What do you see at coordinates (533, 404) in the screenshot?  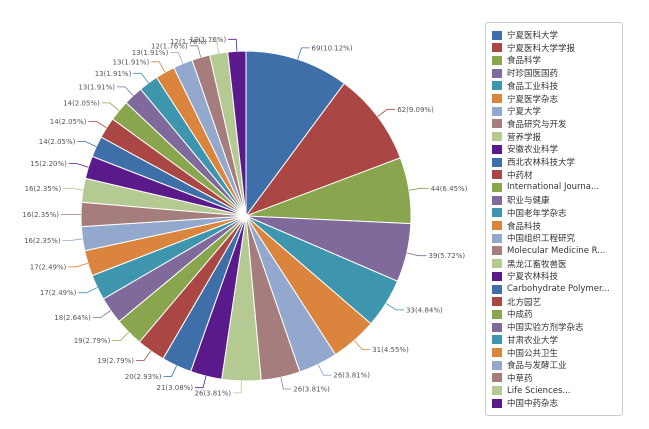 I see `legend-label: 中国中药杂志` at bounding box center [533, 404].